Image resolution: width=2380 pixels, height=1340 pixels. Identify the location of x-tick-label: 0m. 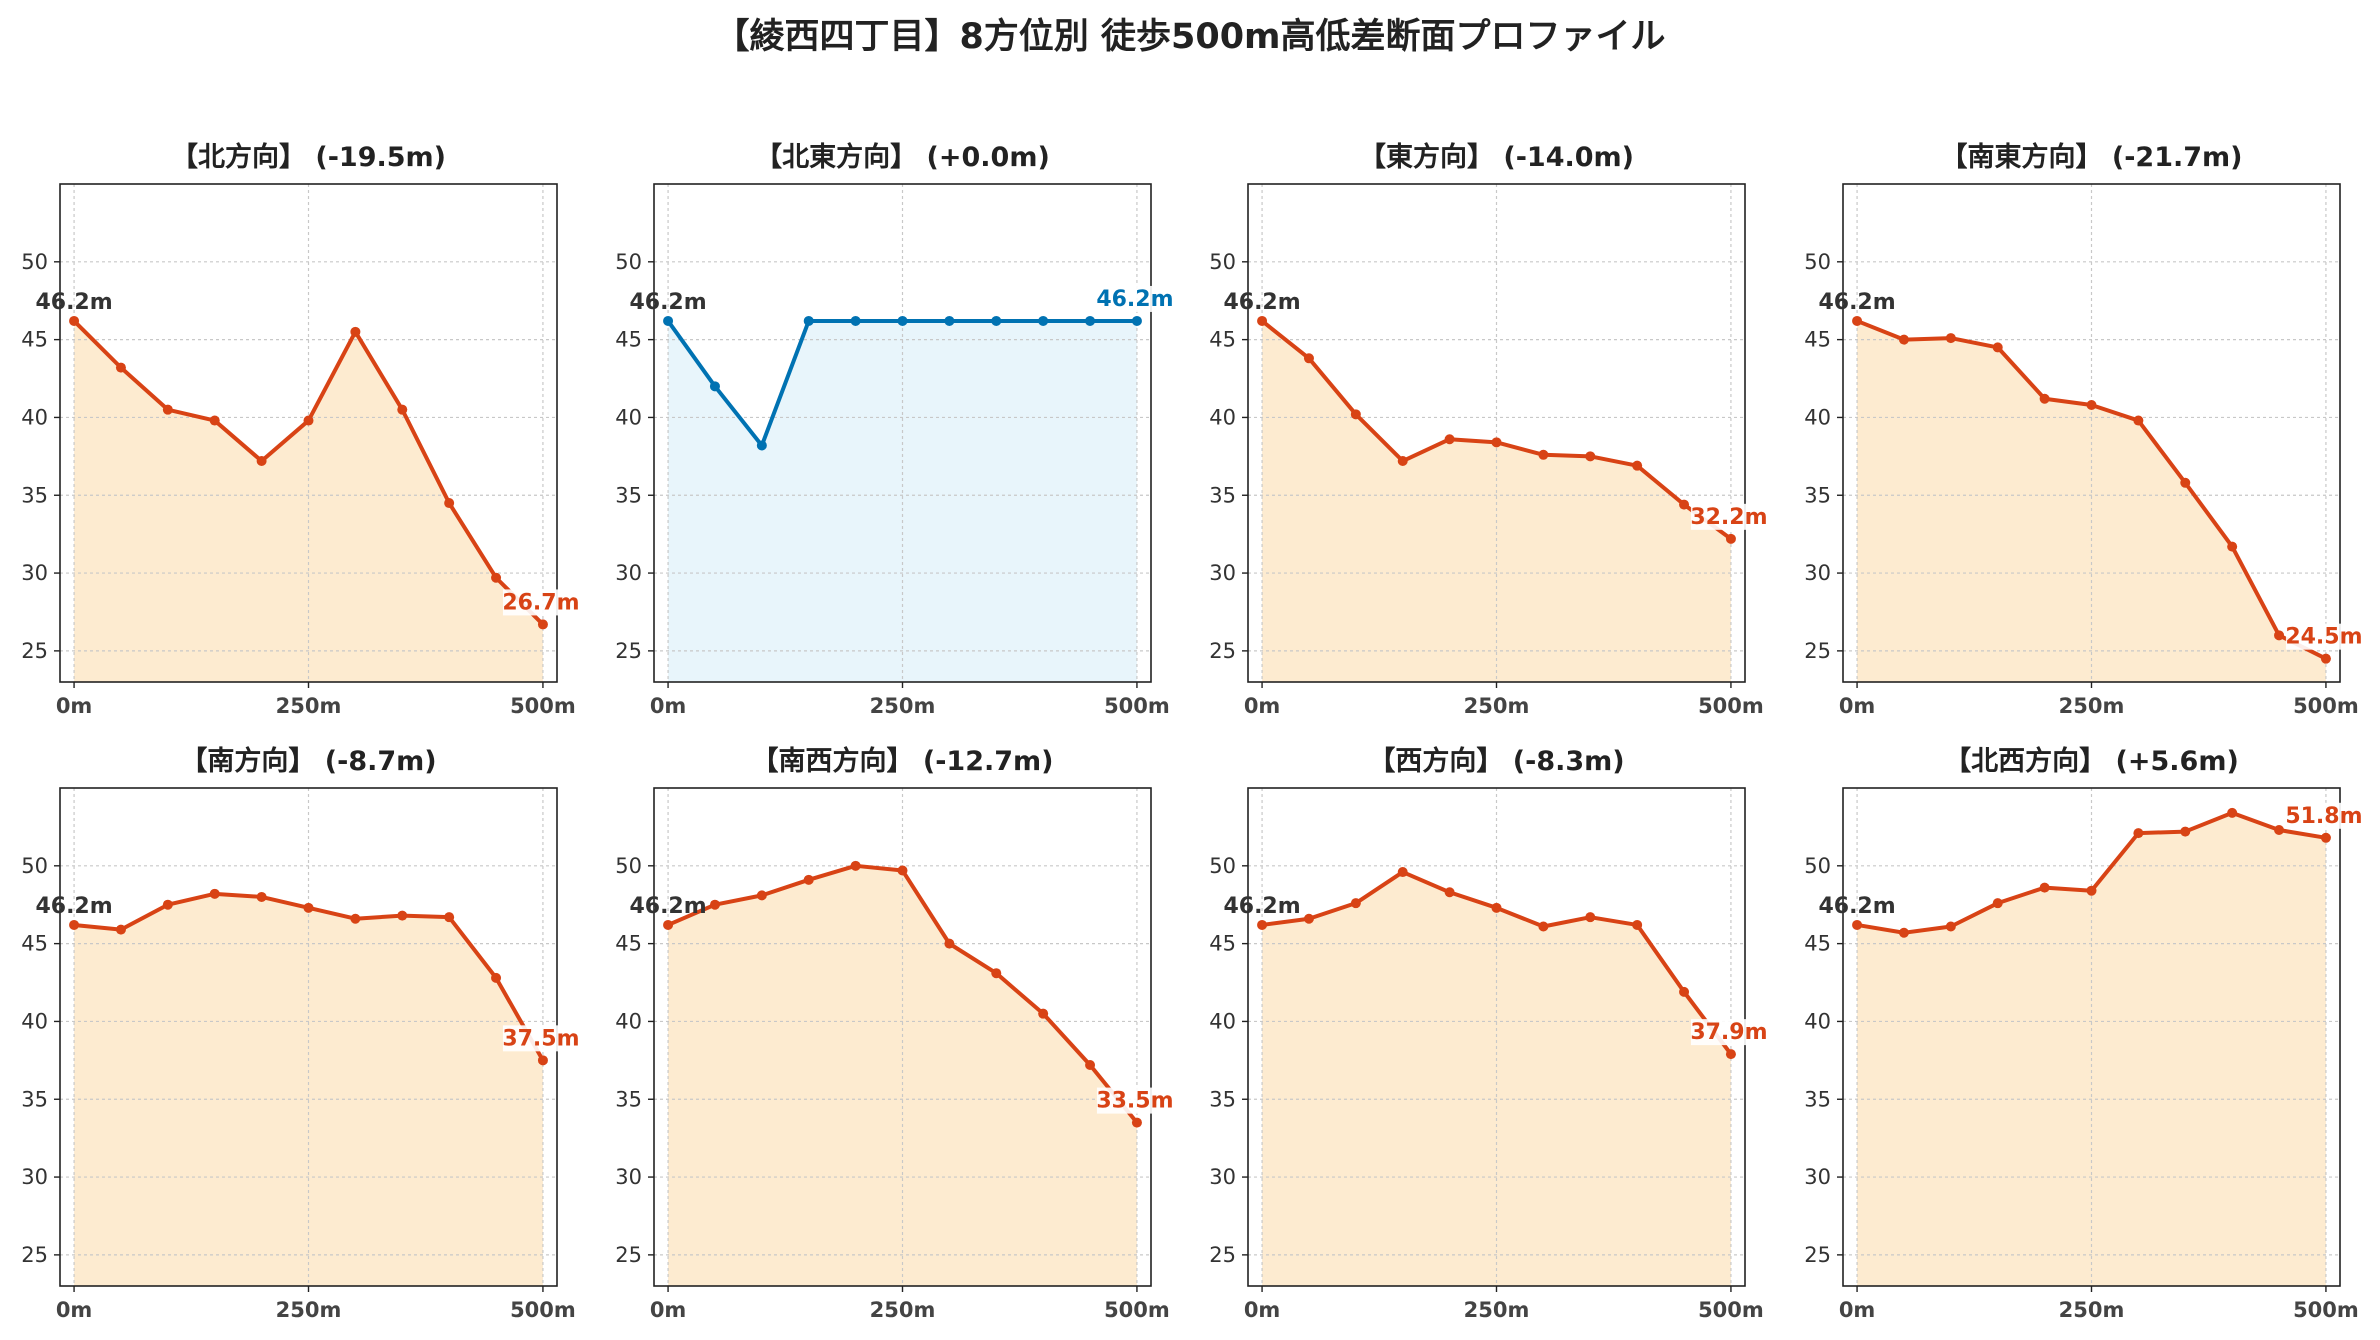
(74, 706).